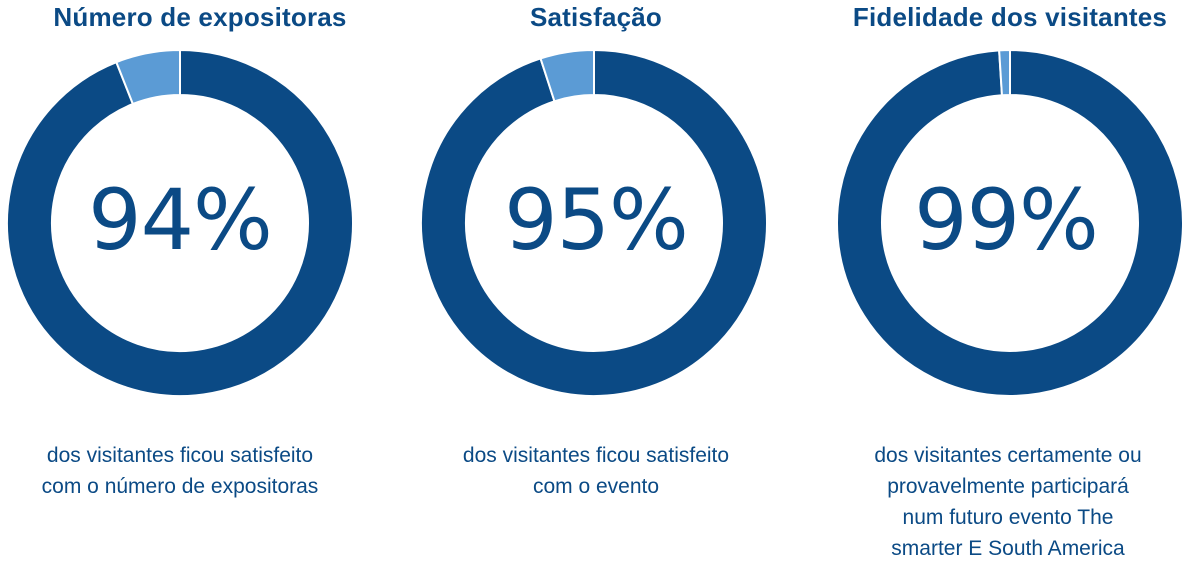 The width and height of the screenshot is (1192, 567). What do you see at coordinates (1006, 220) in the screenshot?
I see `center-percentage: 99%` at bounding box center [1006, 220].